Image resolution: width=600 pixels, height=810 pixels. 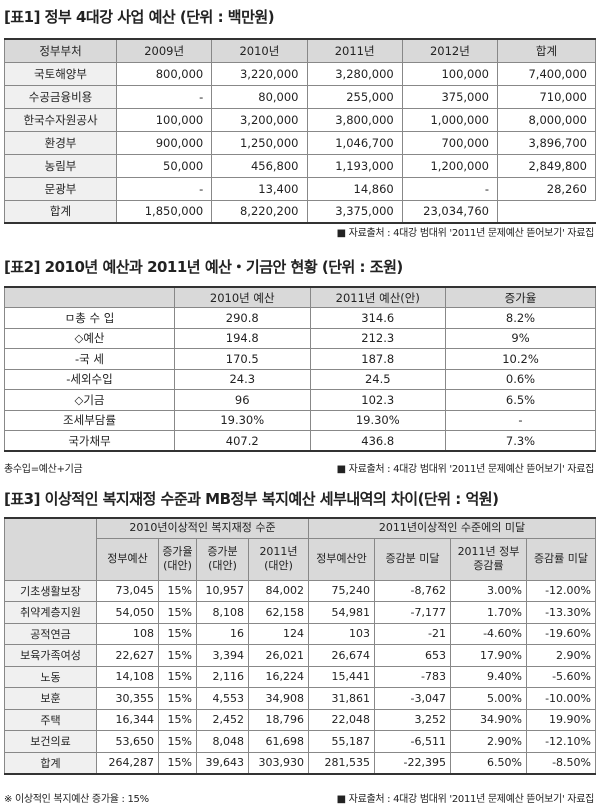 What do you see at coordinates (89, 318) in the screenshot?
I see `row-label: ㅁ총 수 입` at bounding box center [89, 318].